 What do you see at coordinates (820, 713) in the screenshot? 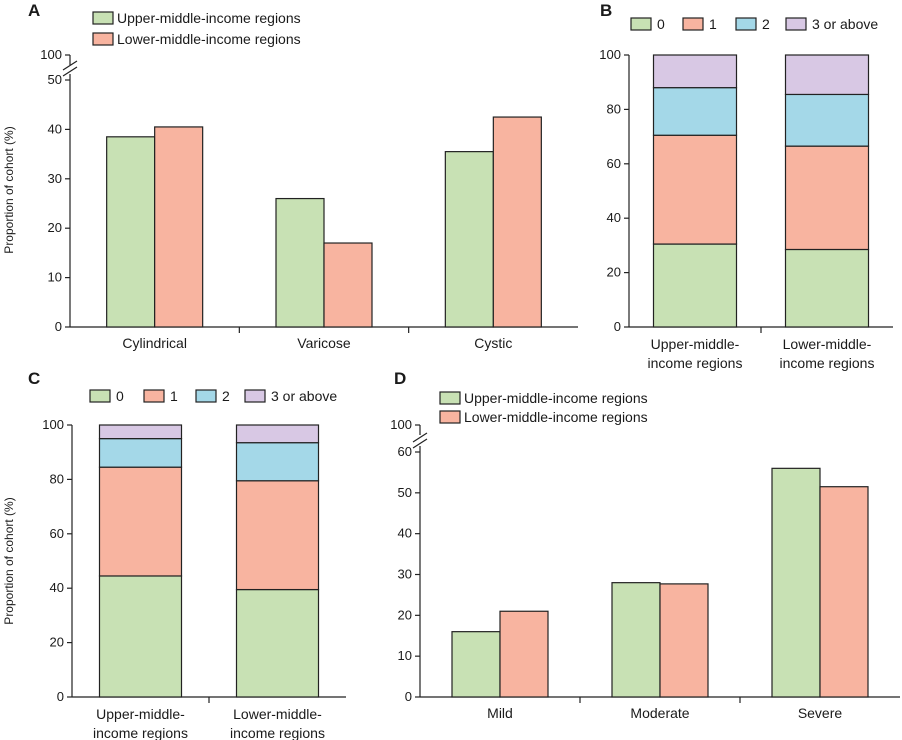
I see `x-tick-label: Severe` at bounding box center [820, 713].